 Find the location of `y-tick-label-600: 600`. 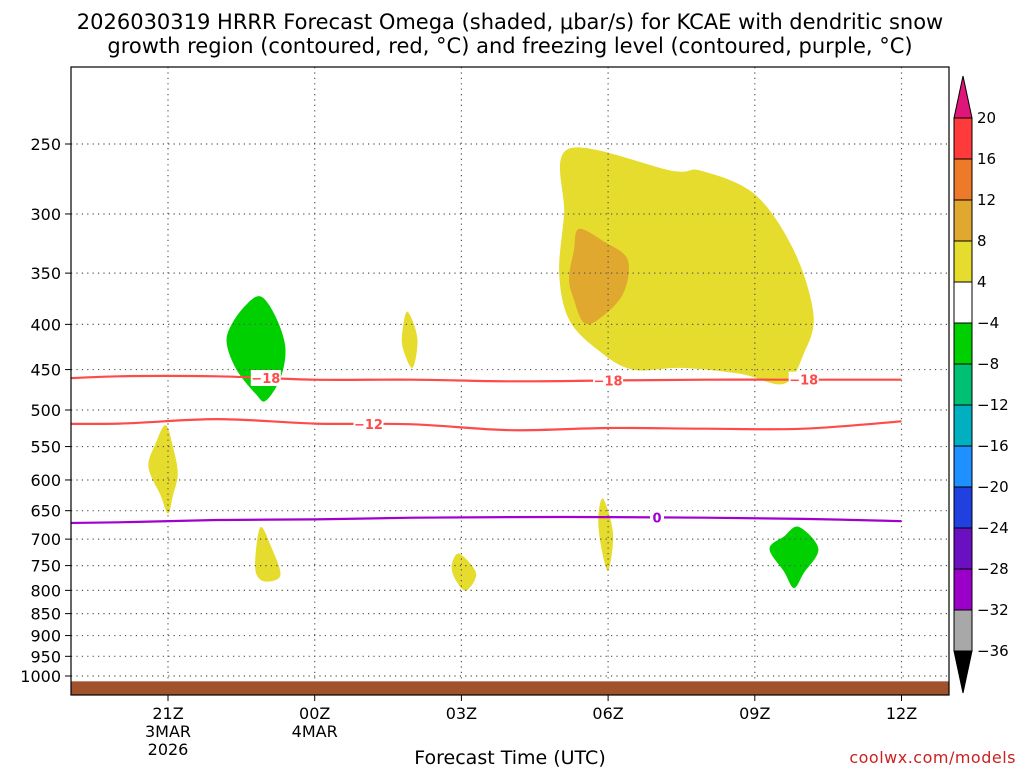

y-tick-label-600: 600 is located at coordinates (45, 480).